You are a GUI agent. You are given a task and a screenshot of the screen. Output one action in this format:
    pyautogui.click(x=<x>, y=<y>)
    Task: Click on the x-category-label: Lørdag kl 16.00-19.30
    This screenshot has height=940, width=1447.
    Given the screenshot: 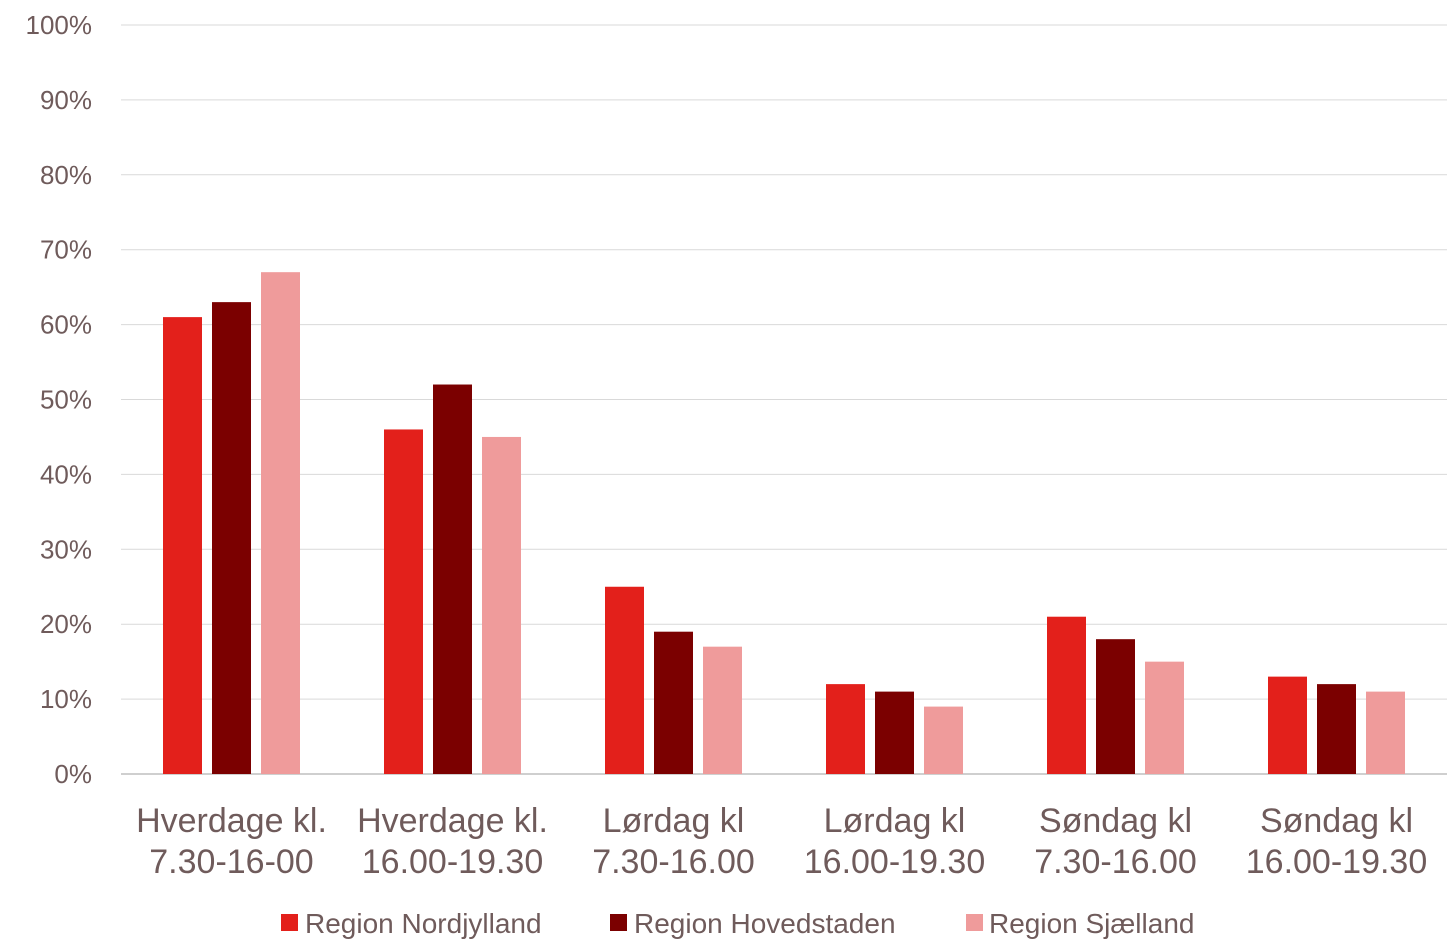 What is the action you would take?
    pyautogui.click(x=895, y=841)
    